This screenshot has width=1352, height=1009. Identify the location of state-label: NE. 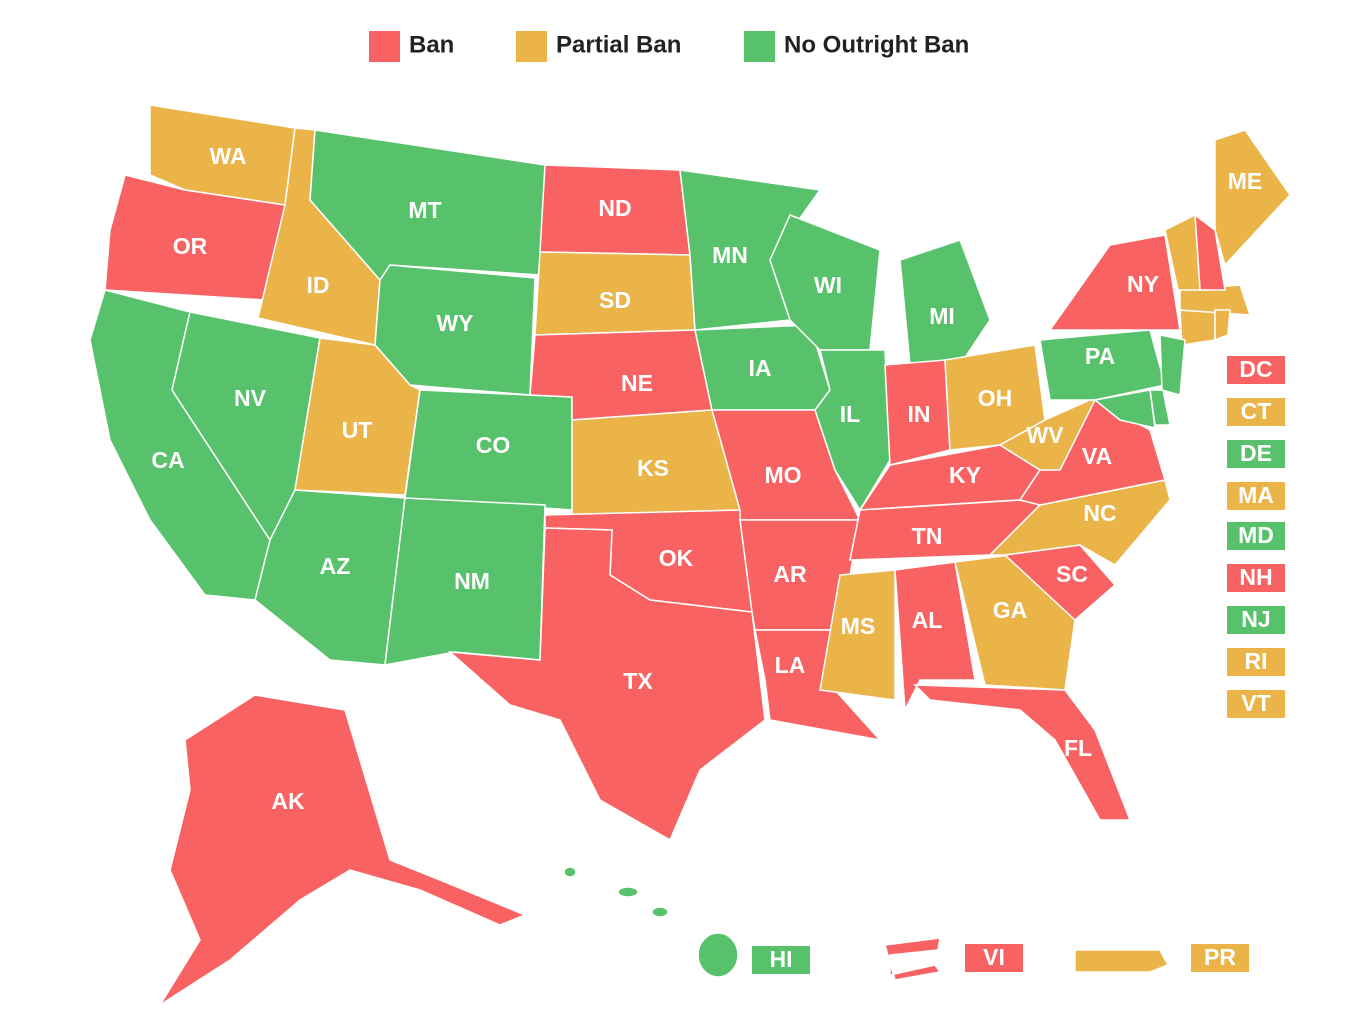
(637, 383).